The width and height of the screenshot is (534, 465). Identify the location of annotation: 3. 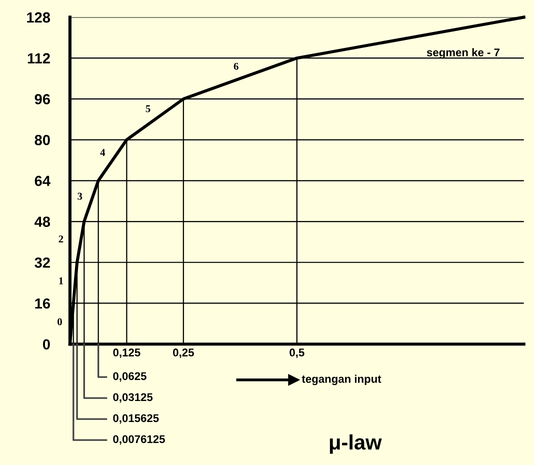
(80, 196).